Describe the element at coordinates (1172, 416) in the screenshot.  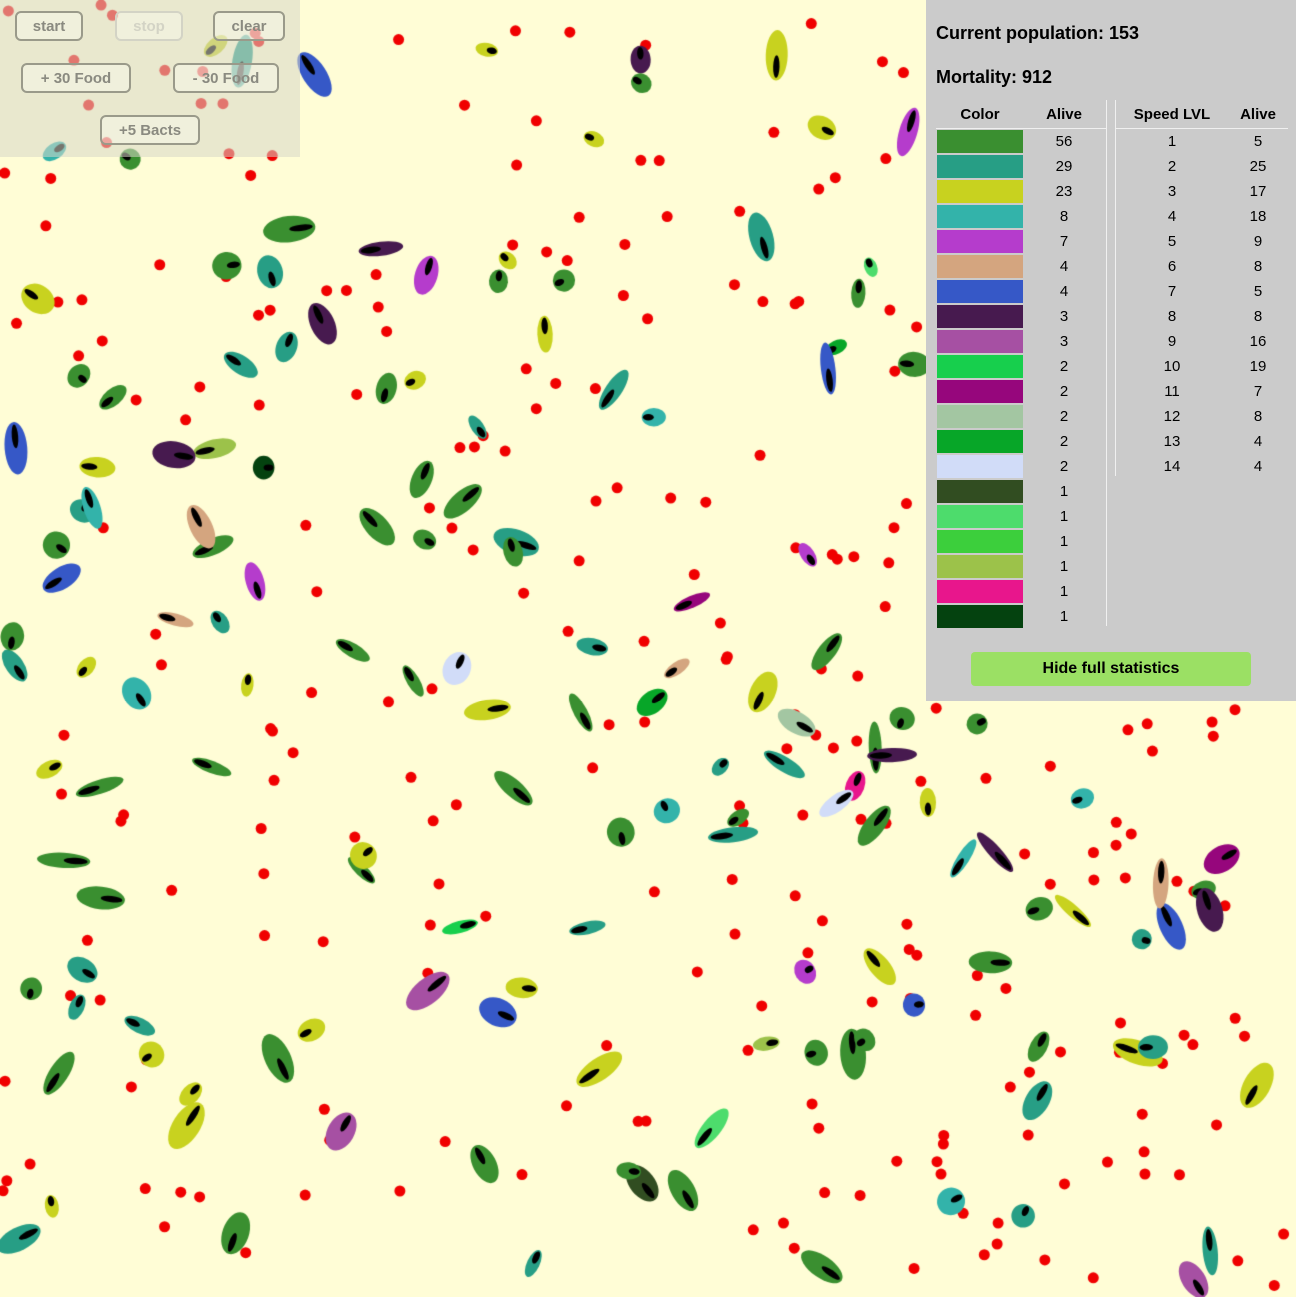
I see `speed-level: 12` at that location.